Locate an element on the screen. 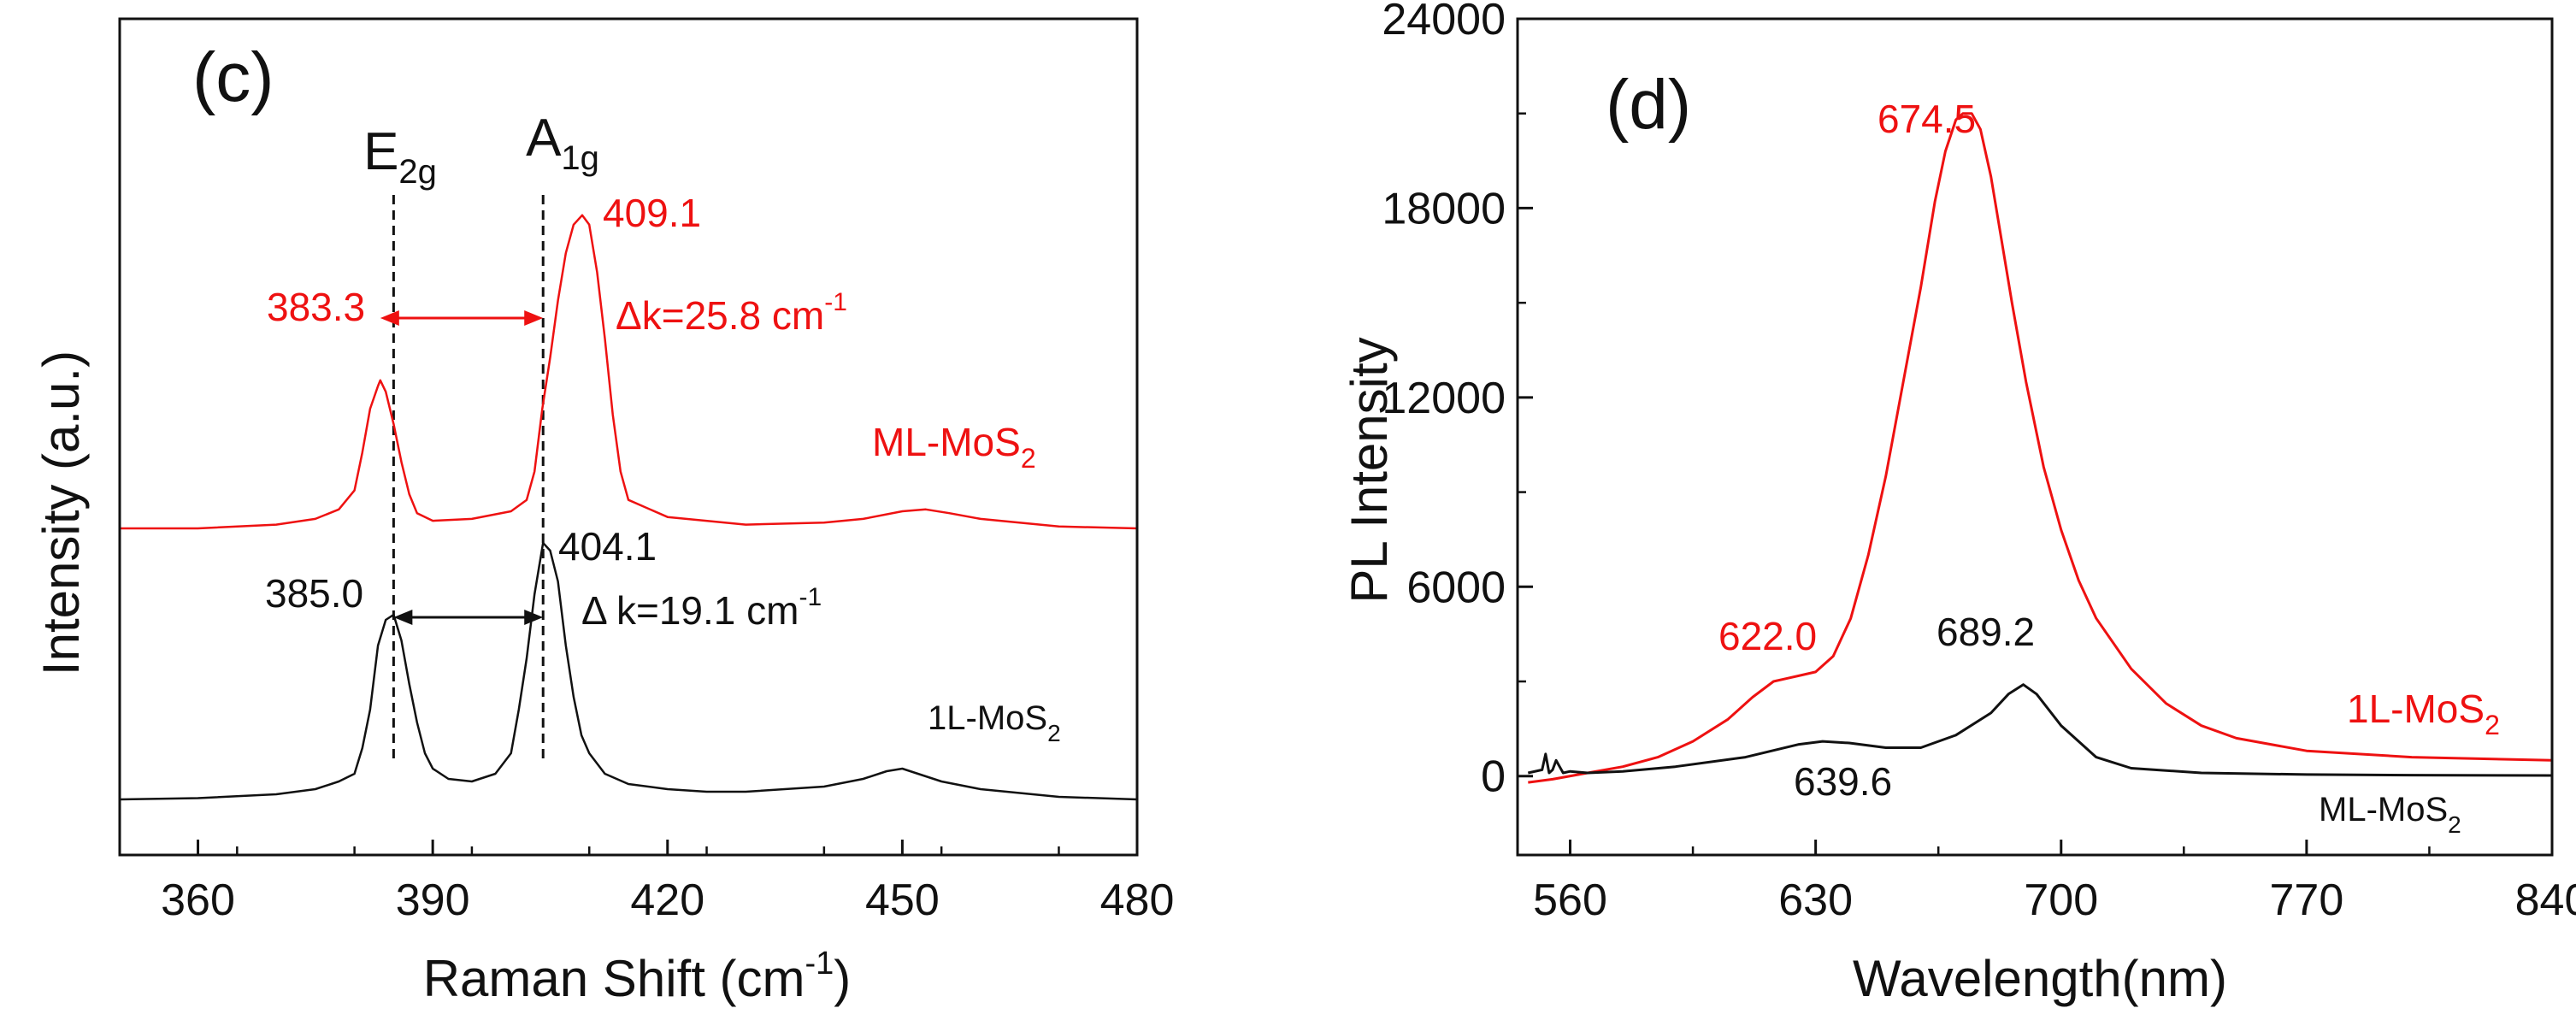 The height and width of the screenshot is (1020, 2576). annotation-404-1: 404.1 is located at coordinates (607, 546).